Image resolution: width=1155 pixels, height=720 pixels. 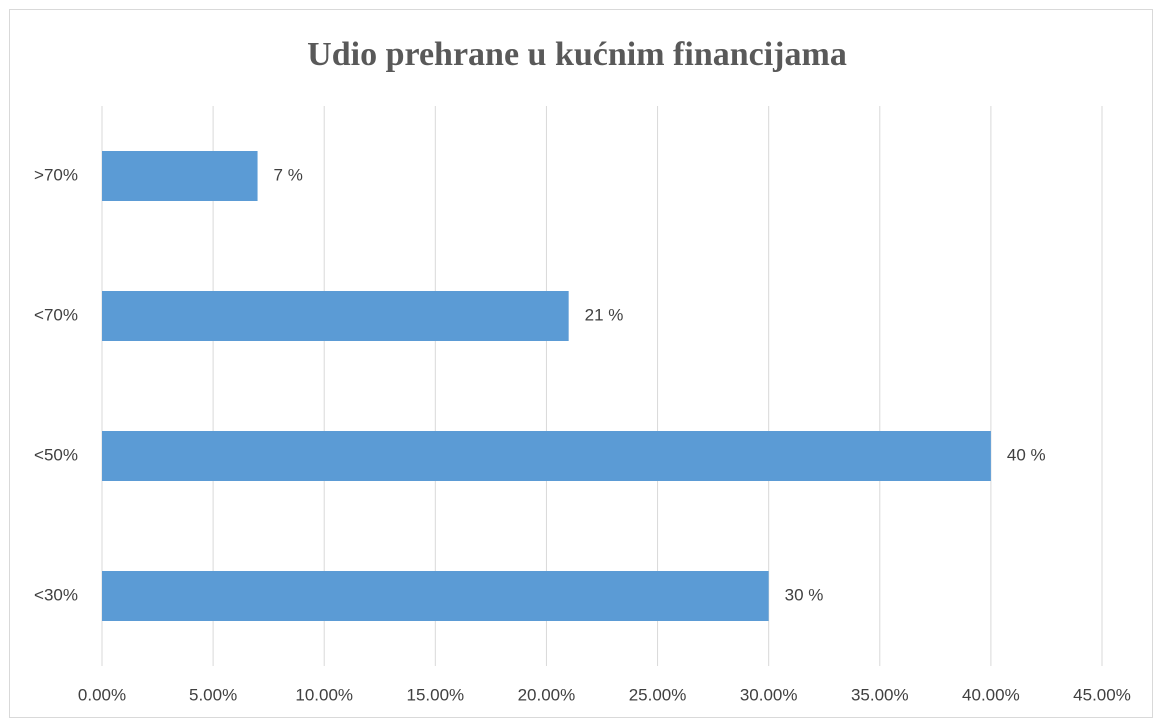 I want to click on x-tick-label: 45.00%, so click(x=1102, y=694).